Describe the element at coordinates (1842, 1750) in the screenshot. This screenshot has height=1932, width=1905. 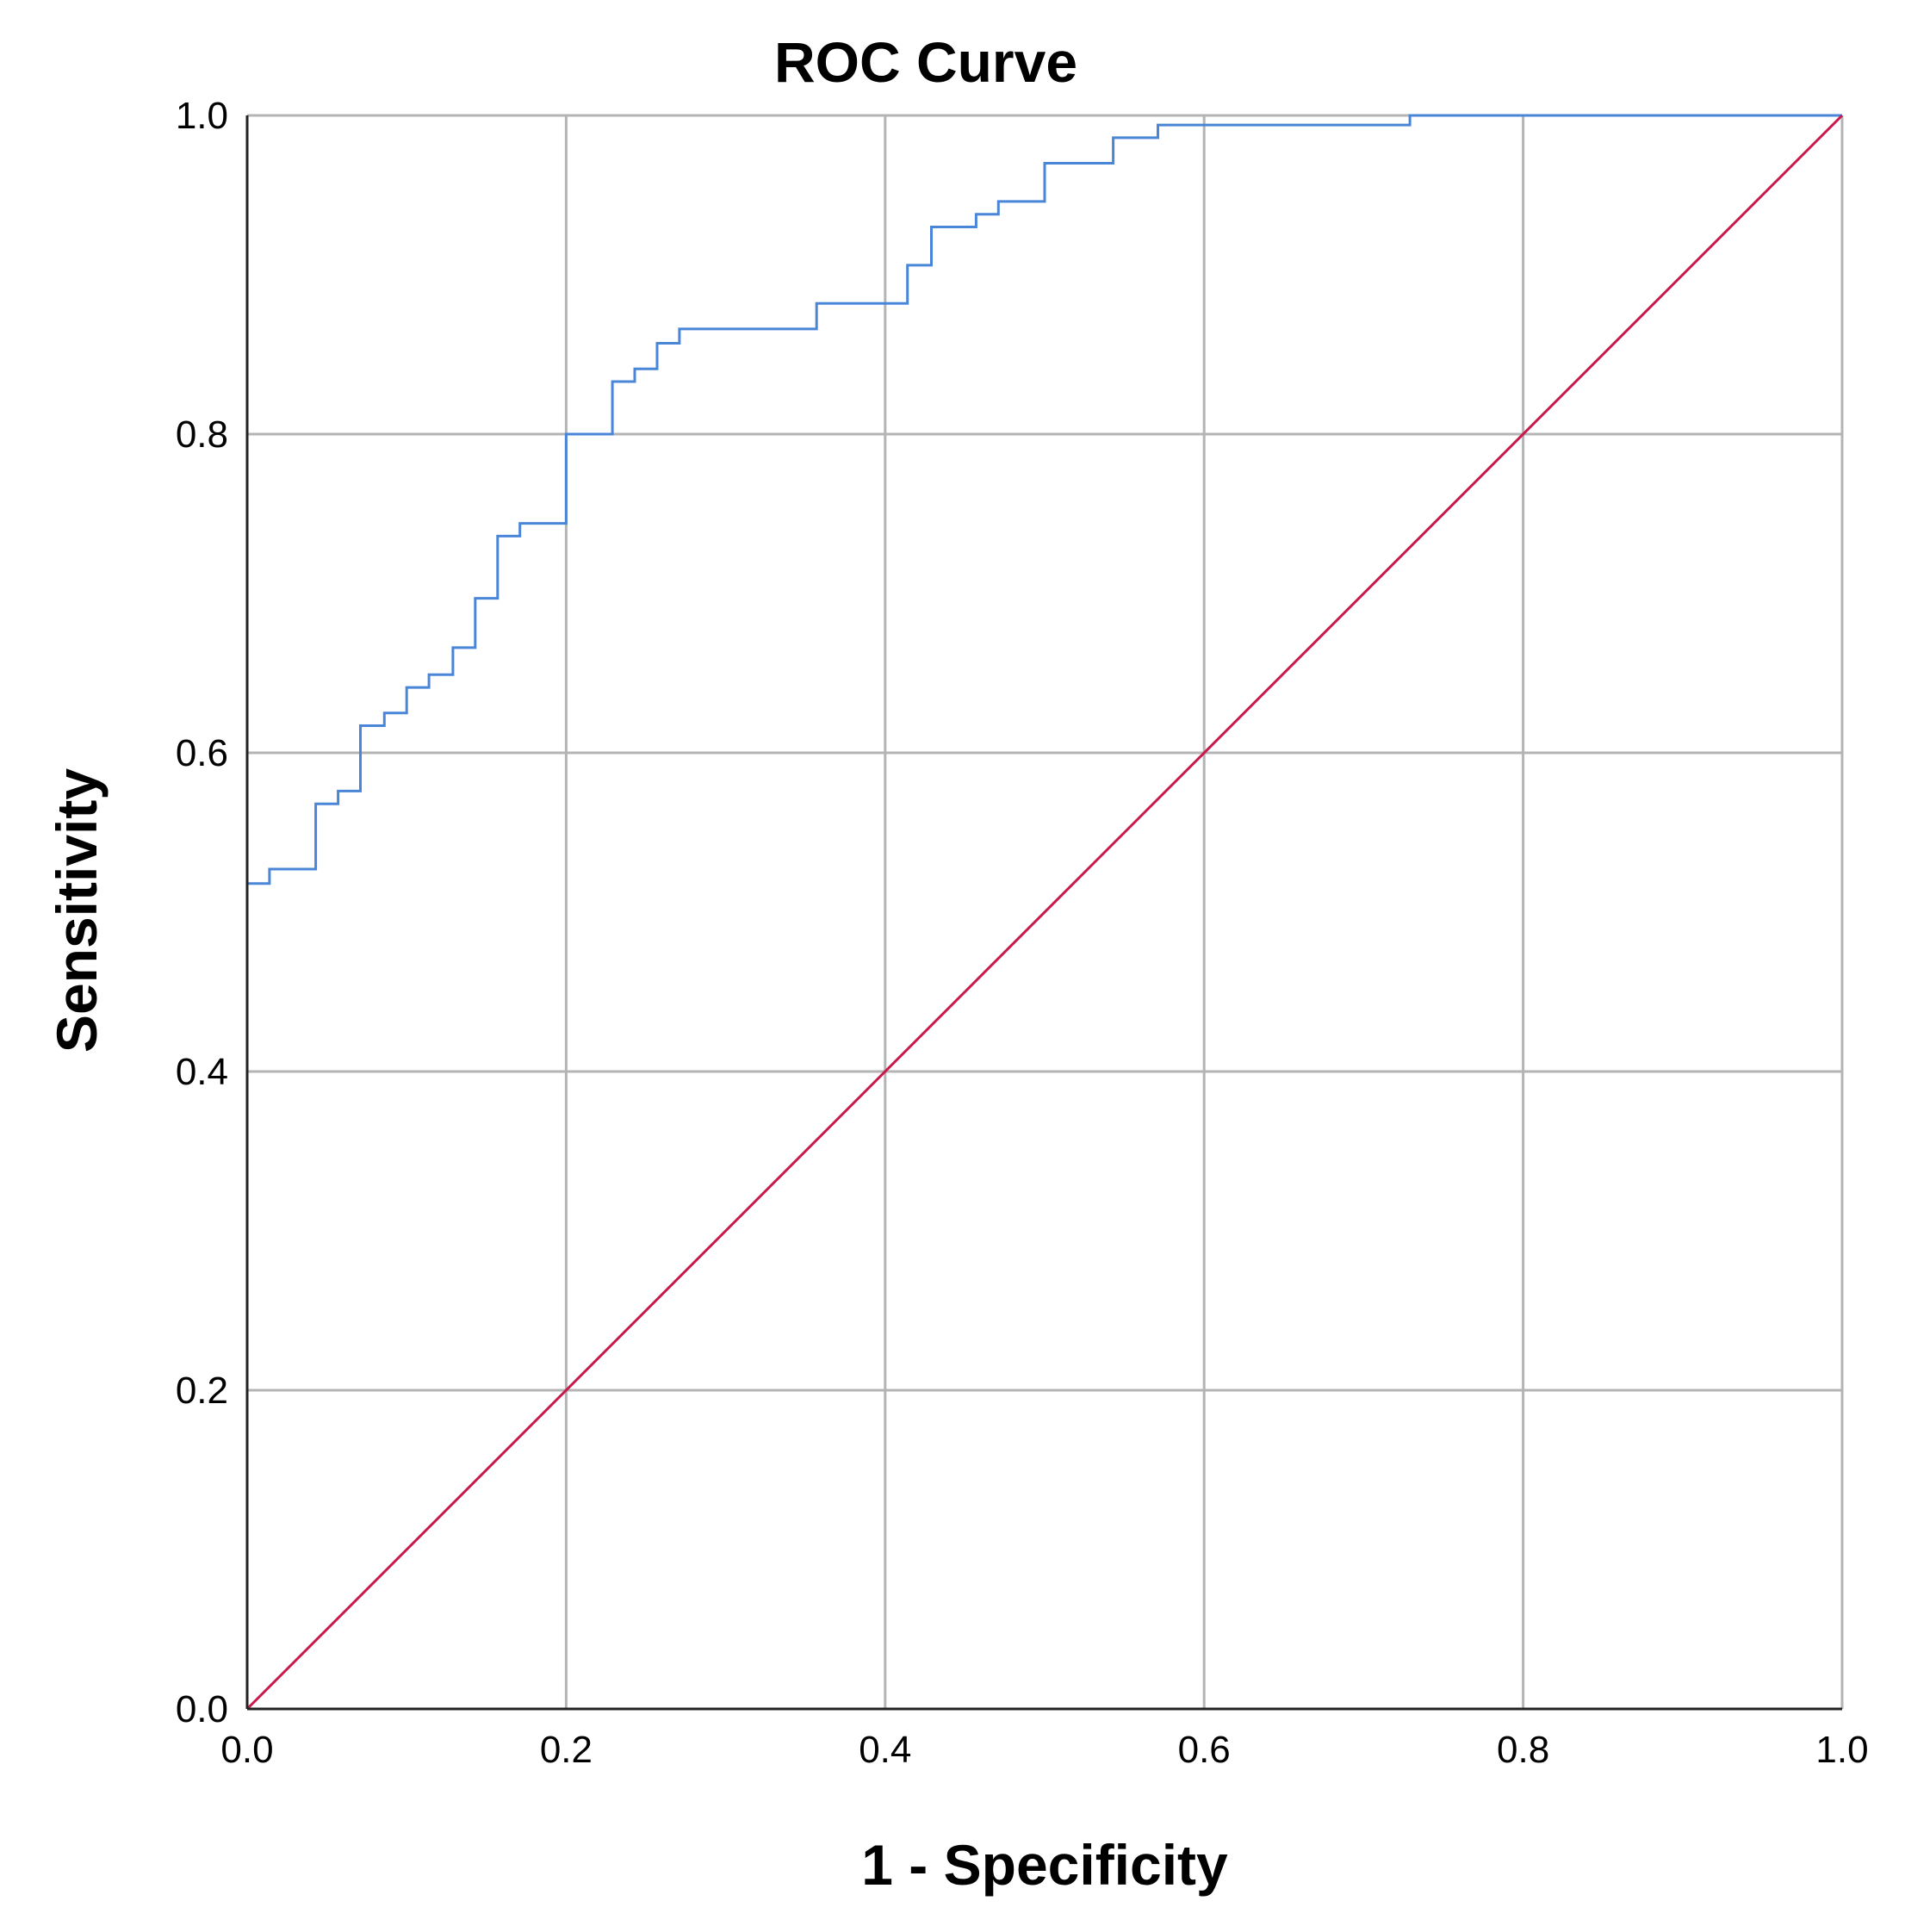
I see `x-tick-label: 1.0` at that location.